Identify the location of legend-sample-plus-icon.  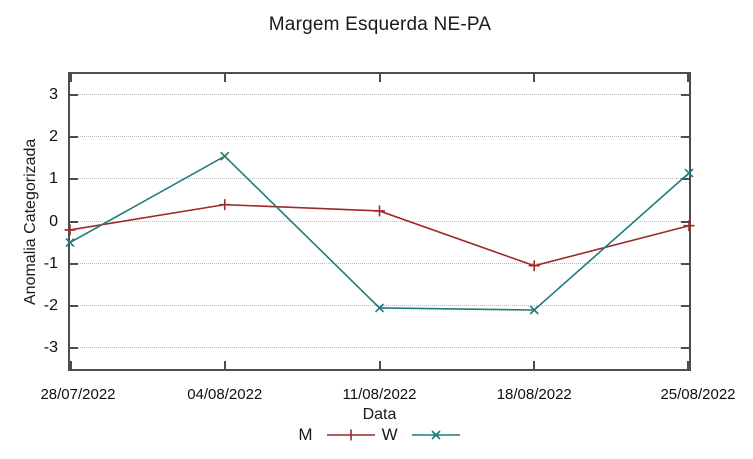
(350, 435).